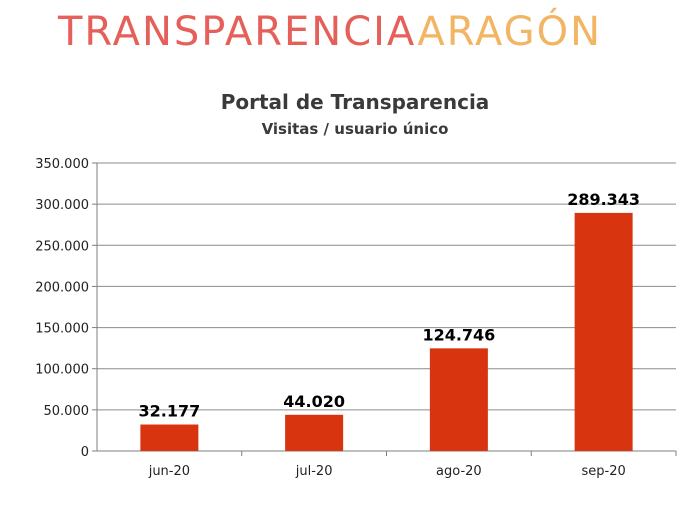 This screenshot has width=691, height=506. I want to click on transparencia-aragon-logo: TRANSPARENCIAARAGÓN, so click(330, 32).